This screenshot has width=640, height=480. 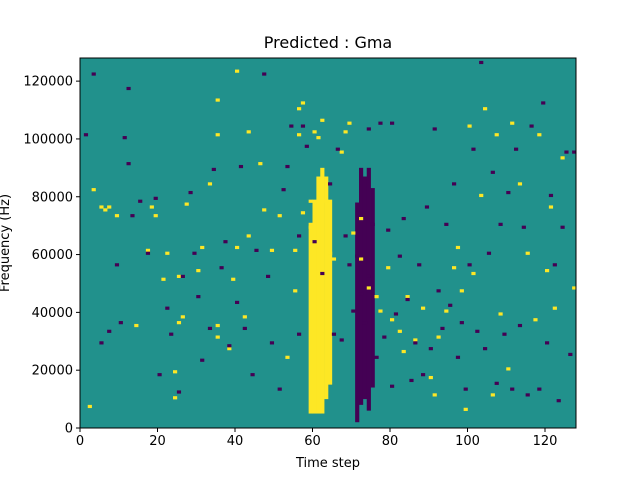 I want to click on heatmap-band-low, so click(x=361, y=286).